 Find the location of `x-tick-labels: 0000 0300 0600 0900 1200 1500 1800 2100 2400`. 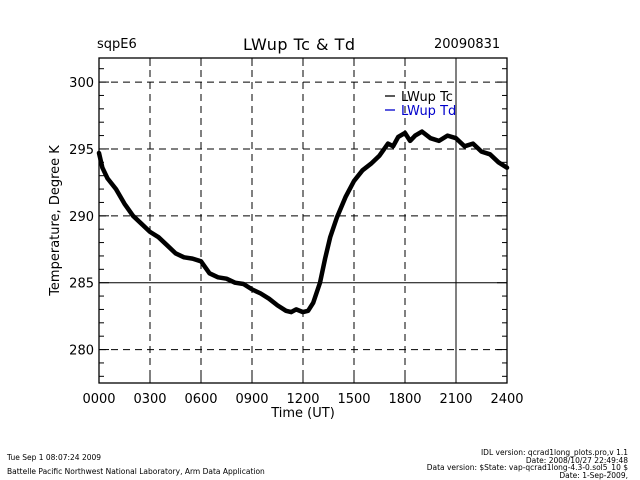

x-tick-labels: 0000 0300 0600 0900 1200 1500 1800 2100 2400 is located at coordinates (302, 399).